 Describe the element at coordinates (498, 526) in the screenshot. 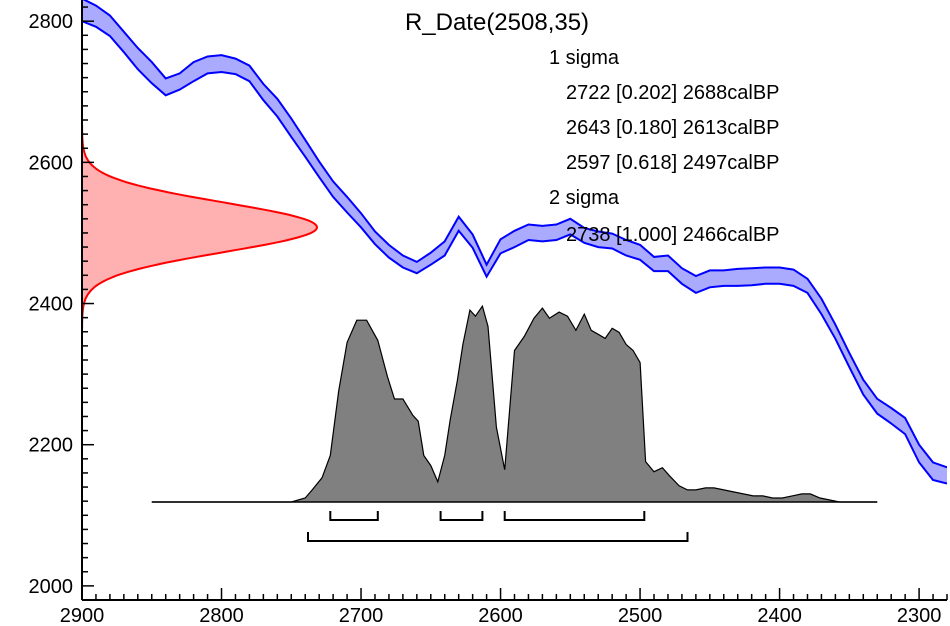

I see `range-brackets-layer` at that location.